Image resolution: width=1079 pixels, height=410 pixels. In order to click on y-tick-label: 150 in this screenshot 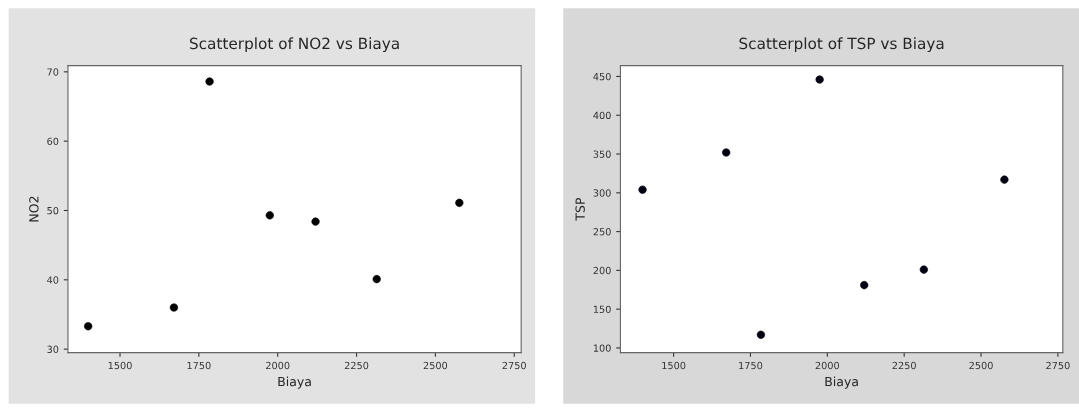, I will do `click(602, 309)`.